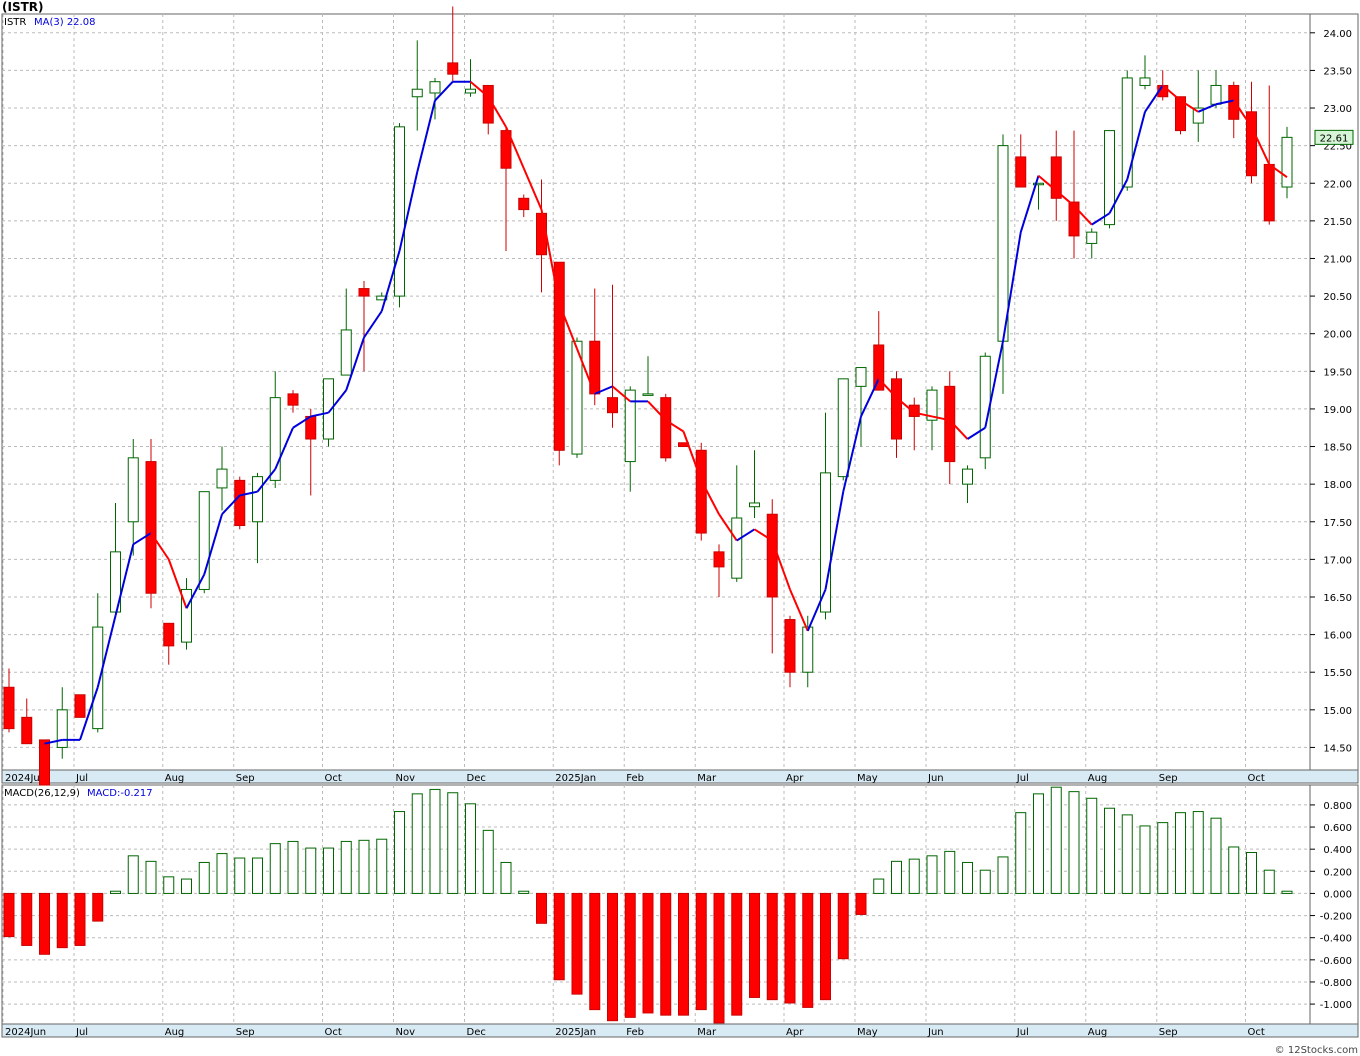 The image size is (1360, 1056). I want to click on macd-month-label: Sep, so click(245, 1032).